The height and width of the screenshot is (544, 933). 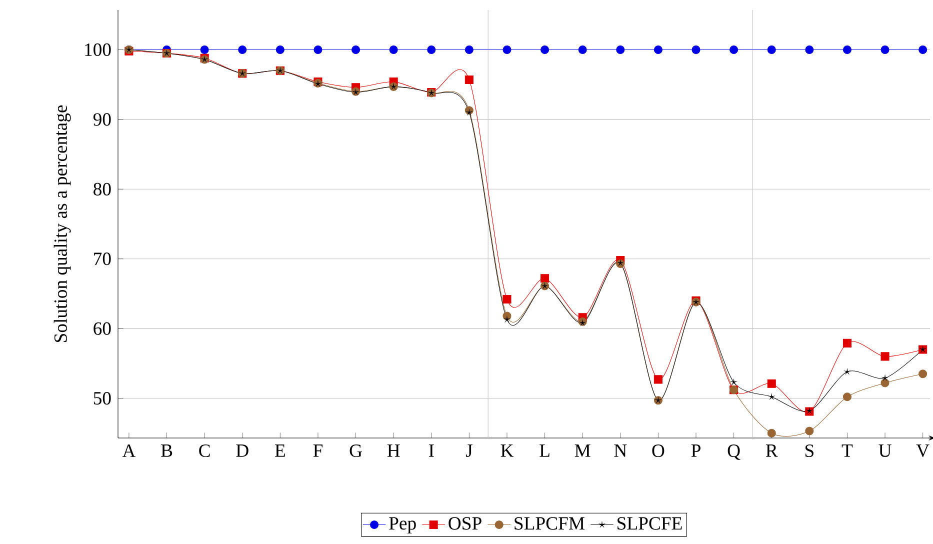 I want to click on x-tick-label: I, so click(x=431, y=450).